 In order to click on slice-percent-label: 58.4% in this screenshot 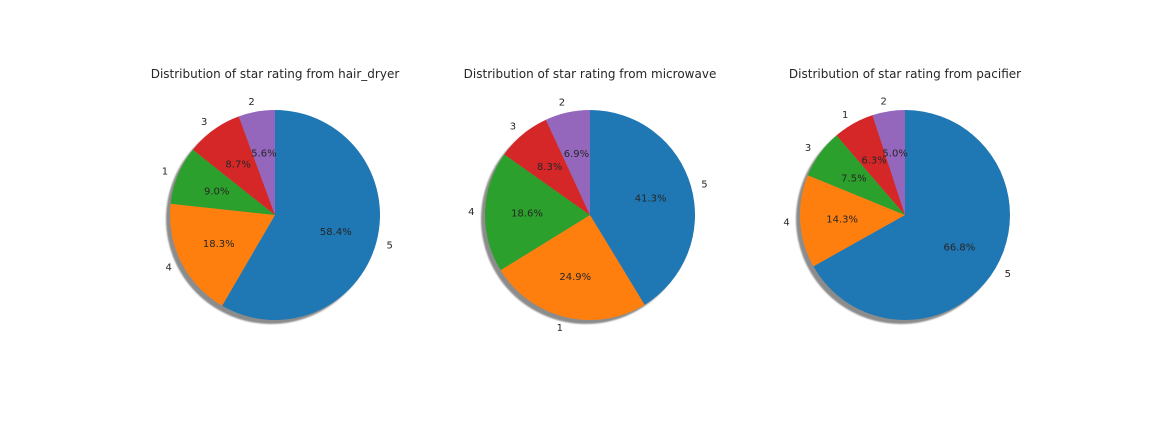, I will do `click(336, 232)`.